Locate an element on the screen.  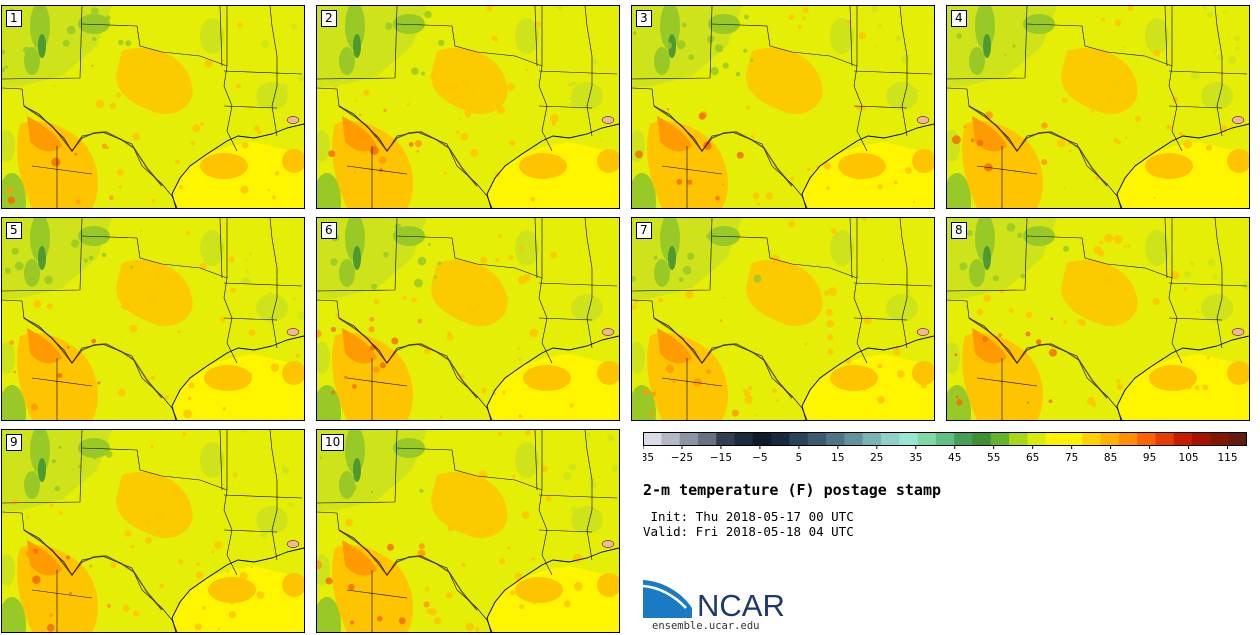
panel-number-8: 8 is located at coordinates (959, 230).